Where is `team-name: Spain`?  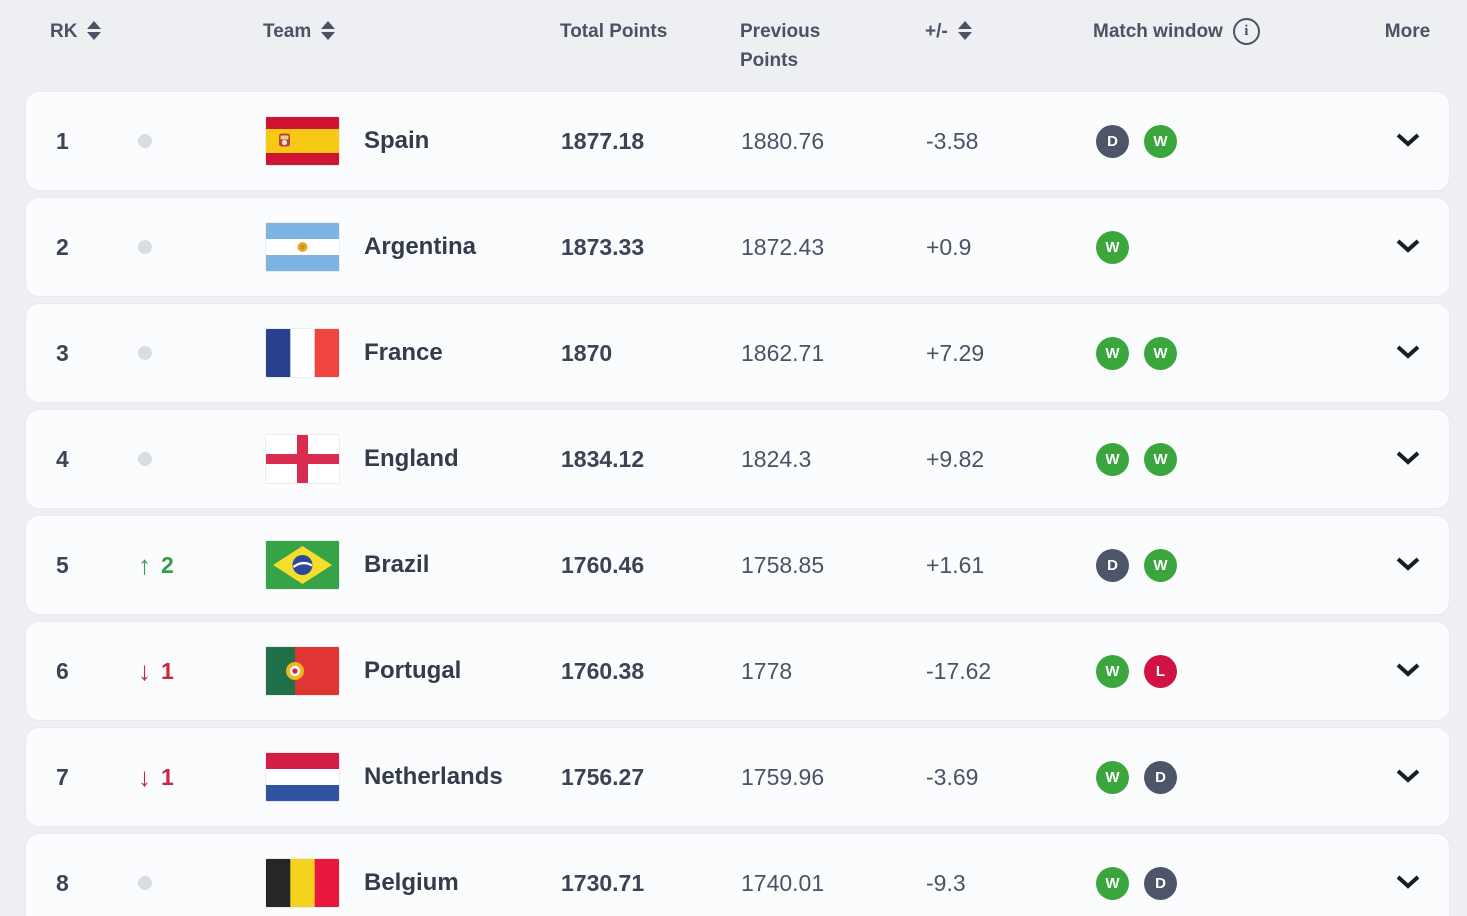
team-name: Spain is located at coordinates (397, 140).